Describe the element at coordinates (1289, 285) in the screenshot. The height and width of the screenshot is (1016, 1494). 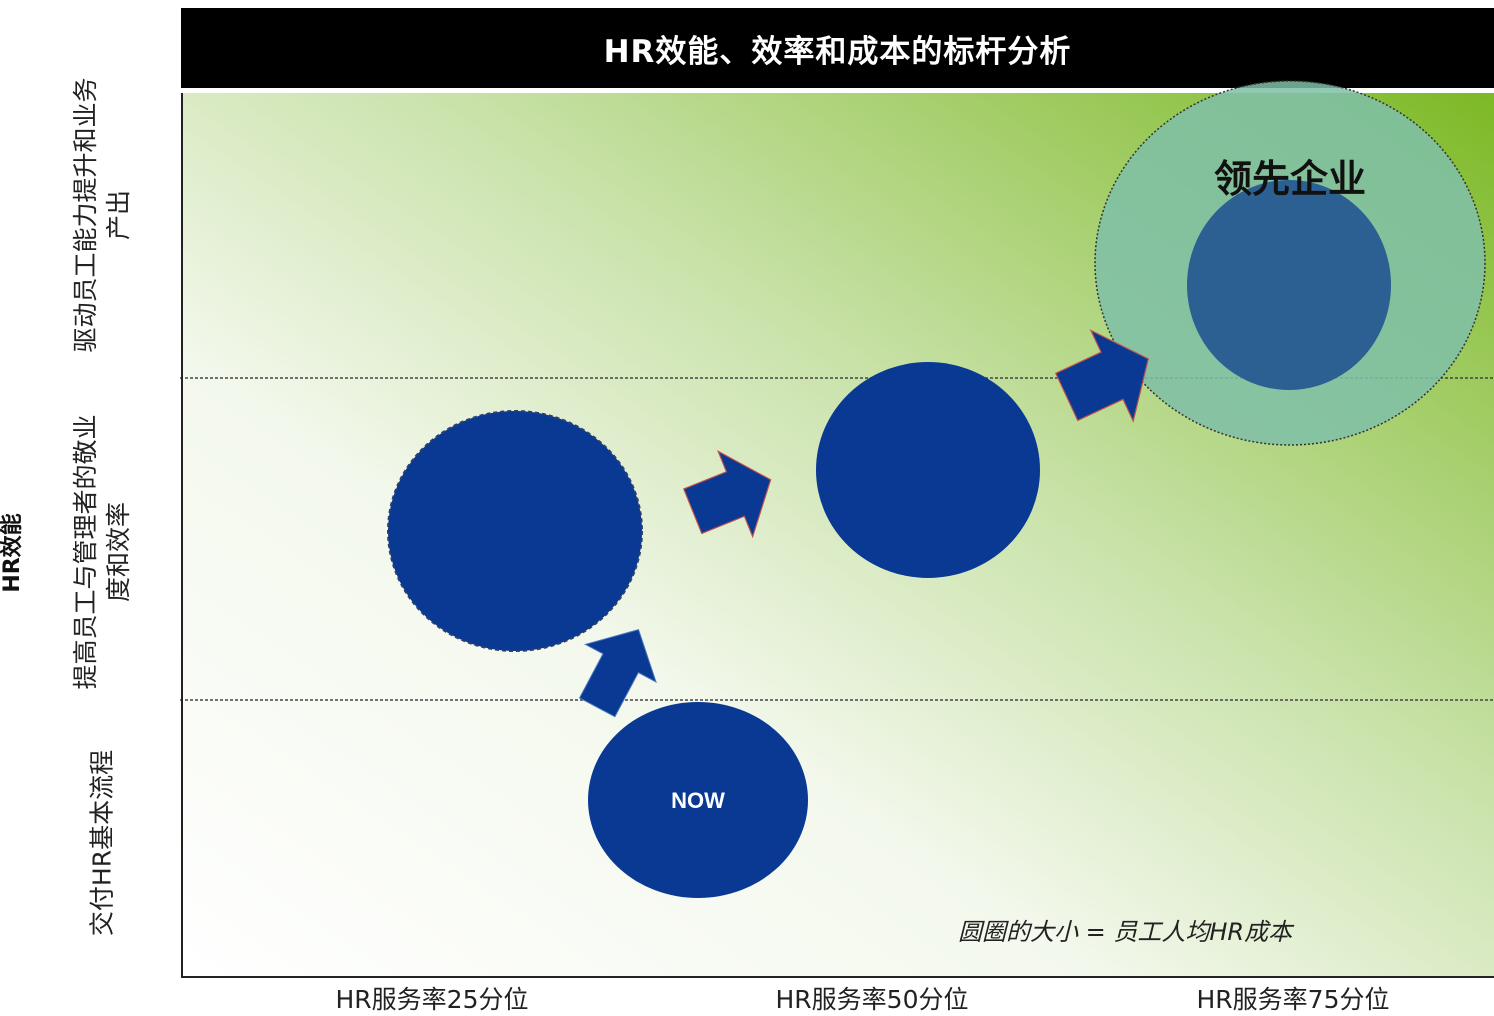
I see `leader-core-circle` at that location.